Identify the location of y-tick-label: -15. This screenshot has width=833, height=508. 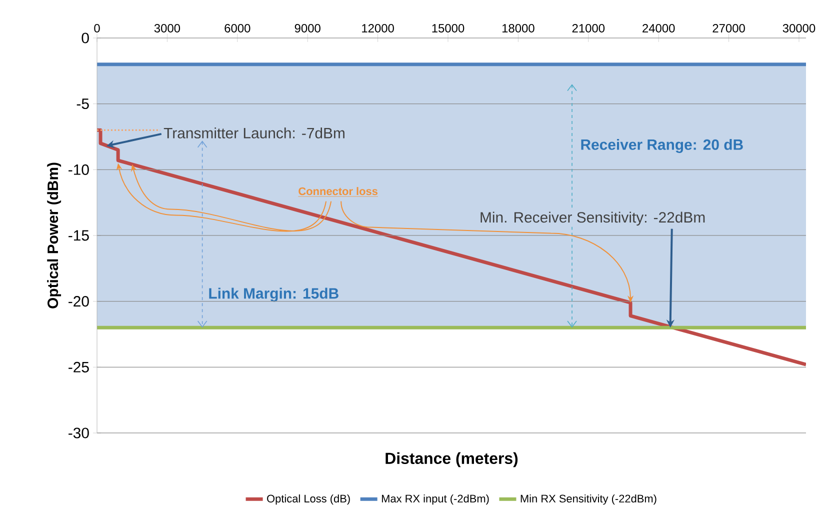
(78, 235).